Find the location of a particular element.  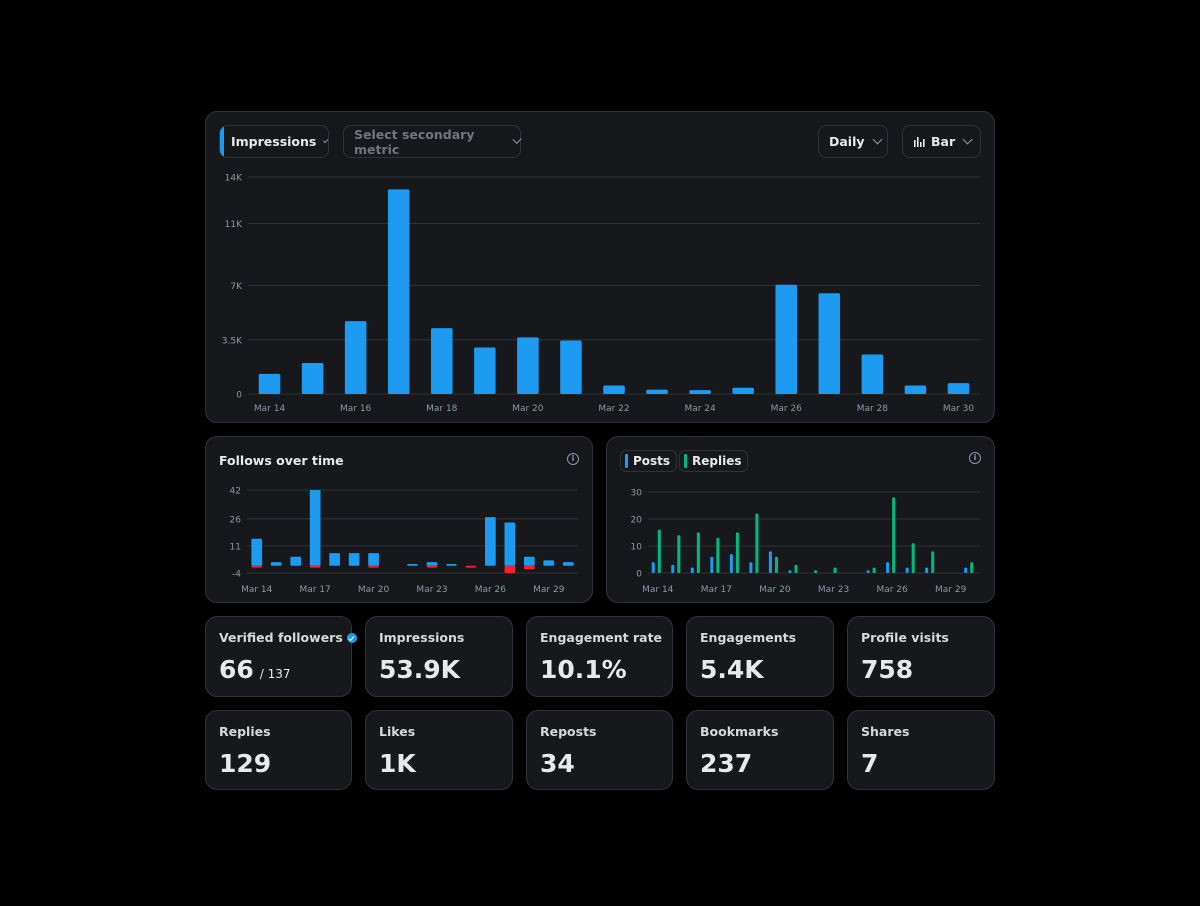

stat-reposts: Reposts 34 is located at coordinates (599, 750).